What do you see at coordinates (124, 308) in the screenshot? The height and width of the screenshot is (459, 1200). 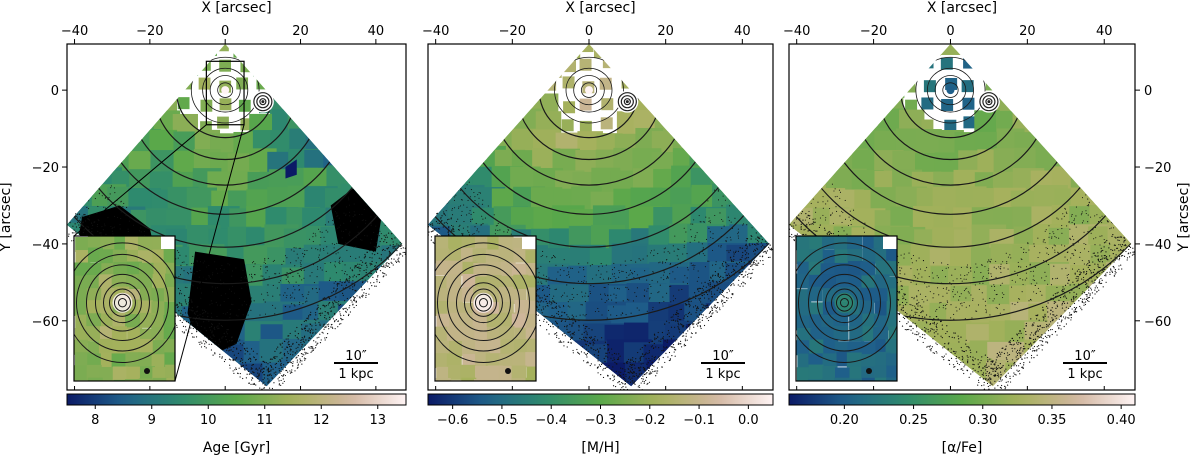 I see `inset-frame` at bounding box center [124, 308].